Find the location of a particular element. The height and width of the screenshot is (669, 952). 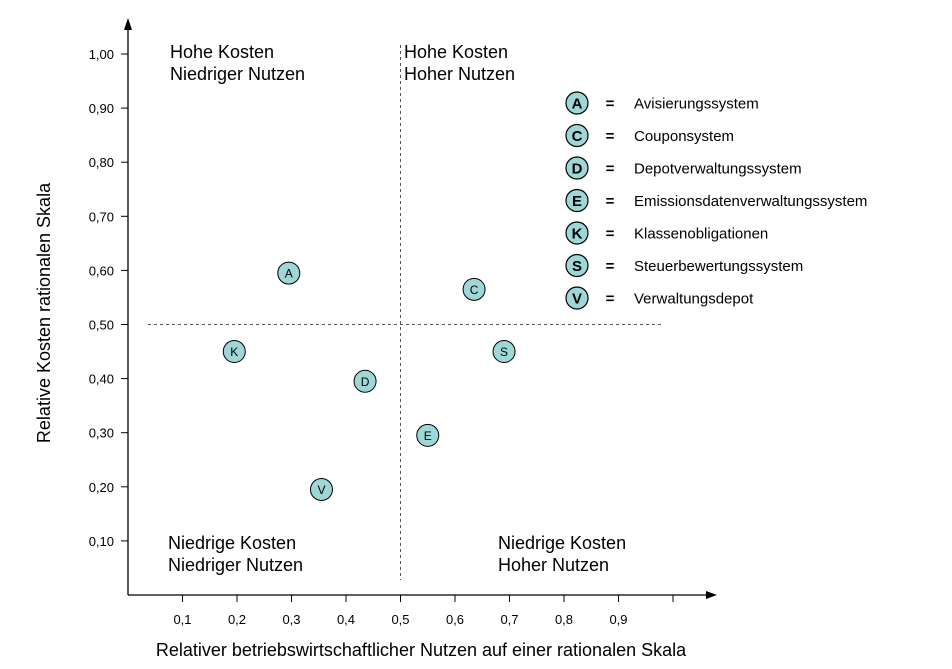

legend-entry-d: D = Depotverwaltungssystem is located at coordinates (683, 168).